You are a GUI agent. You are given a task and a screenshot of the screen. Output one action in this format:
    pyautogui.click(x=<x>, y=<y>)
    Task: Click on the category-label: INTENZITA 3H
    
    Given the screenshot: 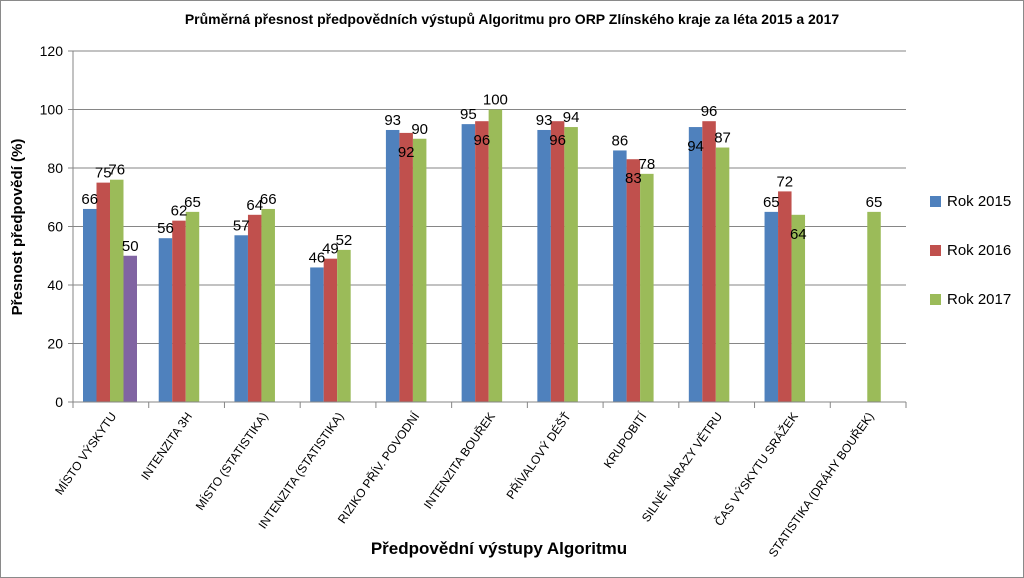 What is the action you would take?
    pyautogui.click(x=166, y=446)
    